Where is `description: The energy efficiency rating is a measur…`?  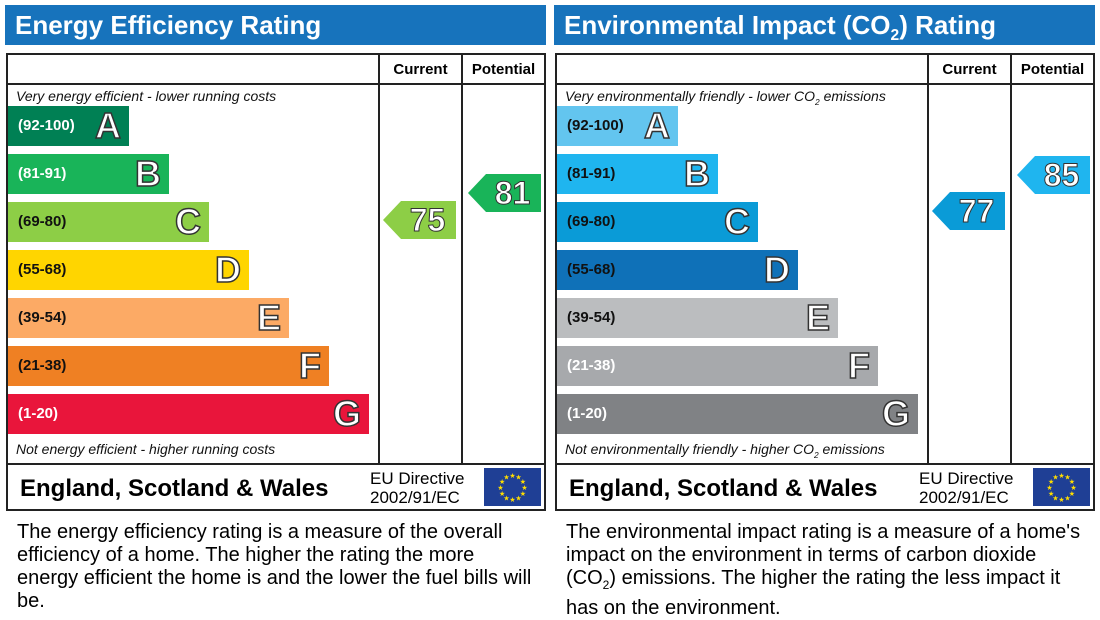
description: The energy efficiency rating is a measur… is located at coordinates (274, 566).